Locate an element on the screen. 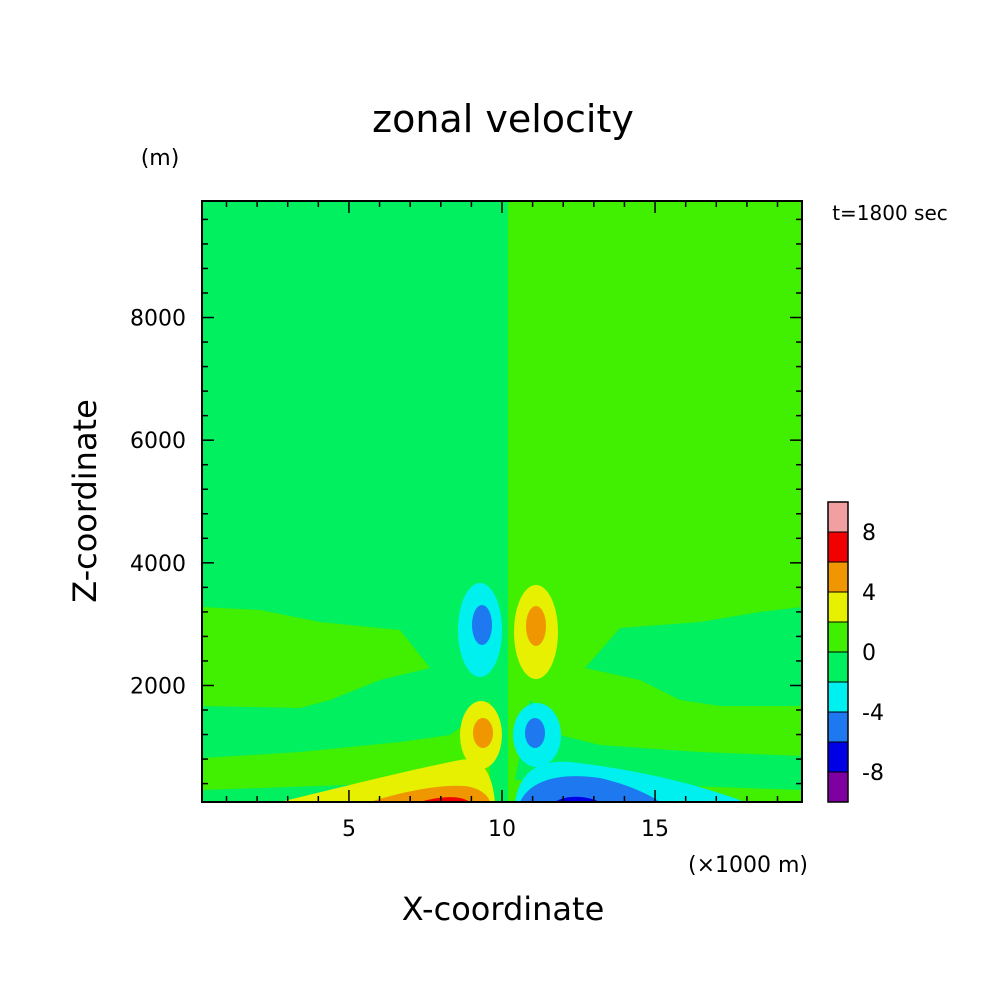 The height and width of the screenshot is (1004, 1004). contour-band-left-lower is located at coordinates (346, 745).